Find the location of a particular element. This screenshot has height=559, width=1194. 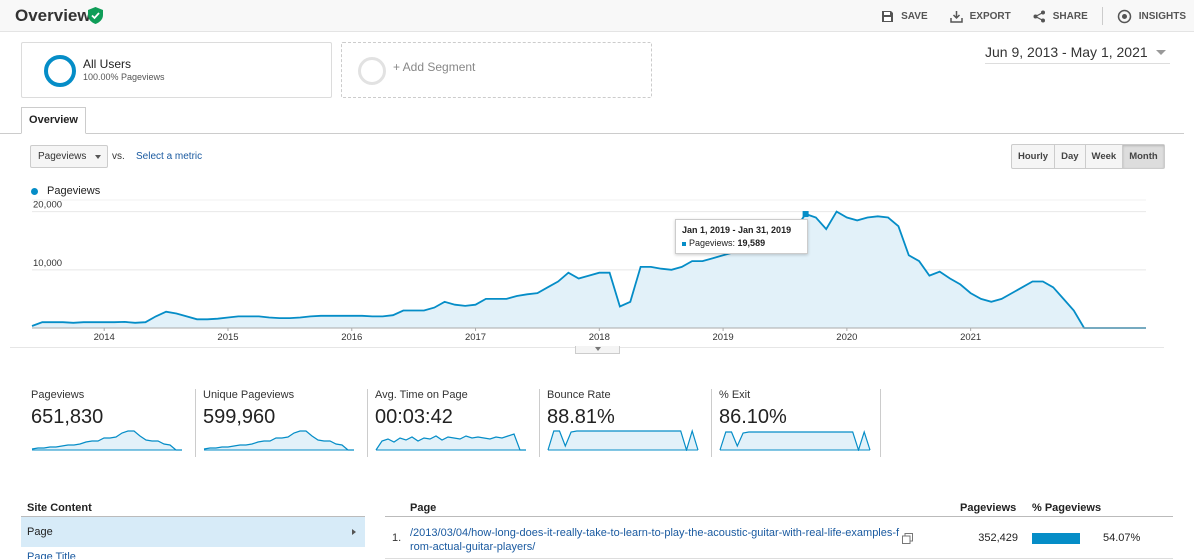

insights-button: INSIGHTS is located at coordinates (1151, 16).